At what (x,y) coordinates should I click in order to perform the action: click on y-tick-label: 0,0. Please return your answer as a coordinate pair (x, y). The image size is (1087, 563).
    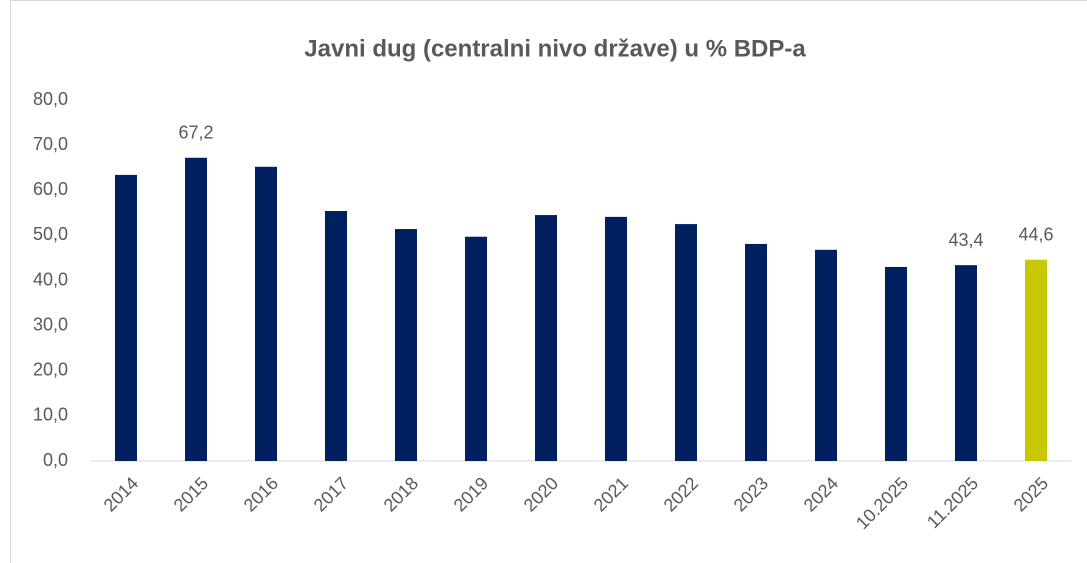
    Looking at the image, I should click on (55, 460).